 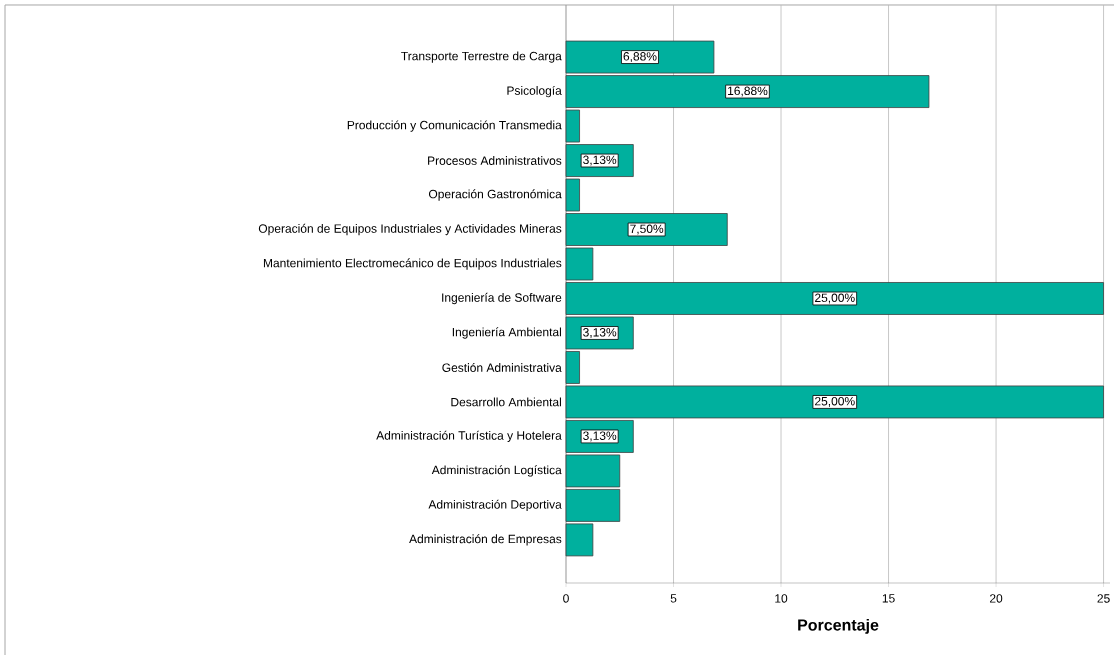 What do you see at coordinates (781, 598) in the screenshot?
I see `x-tick-label: 10` at bounding box center [781, 598].